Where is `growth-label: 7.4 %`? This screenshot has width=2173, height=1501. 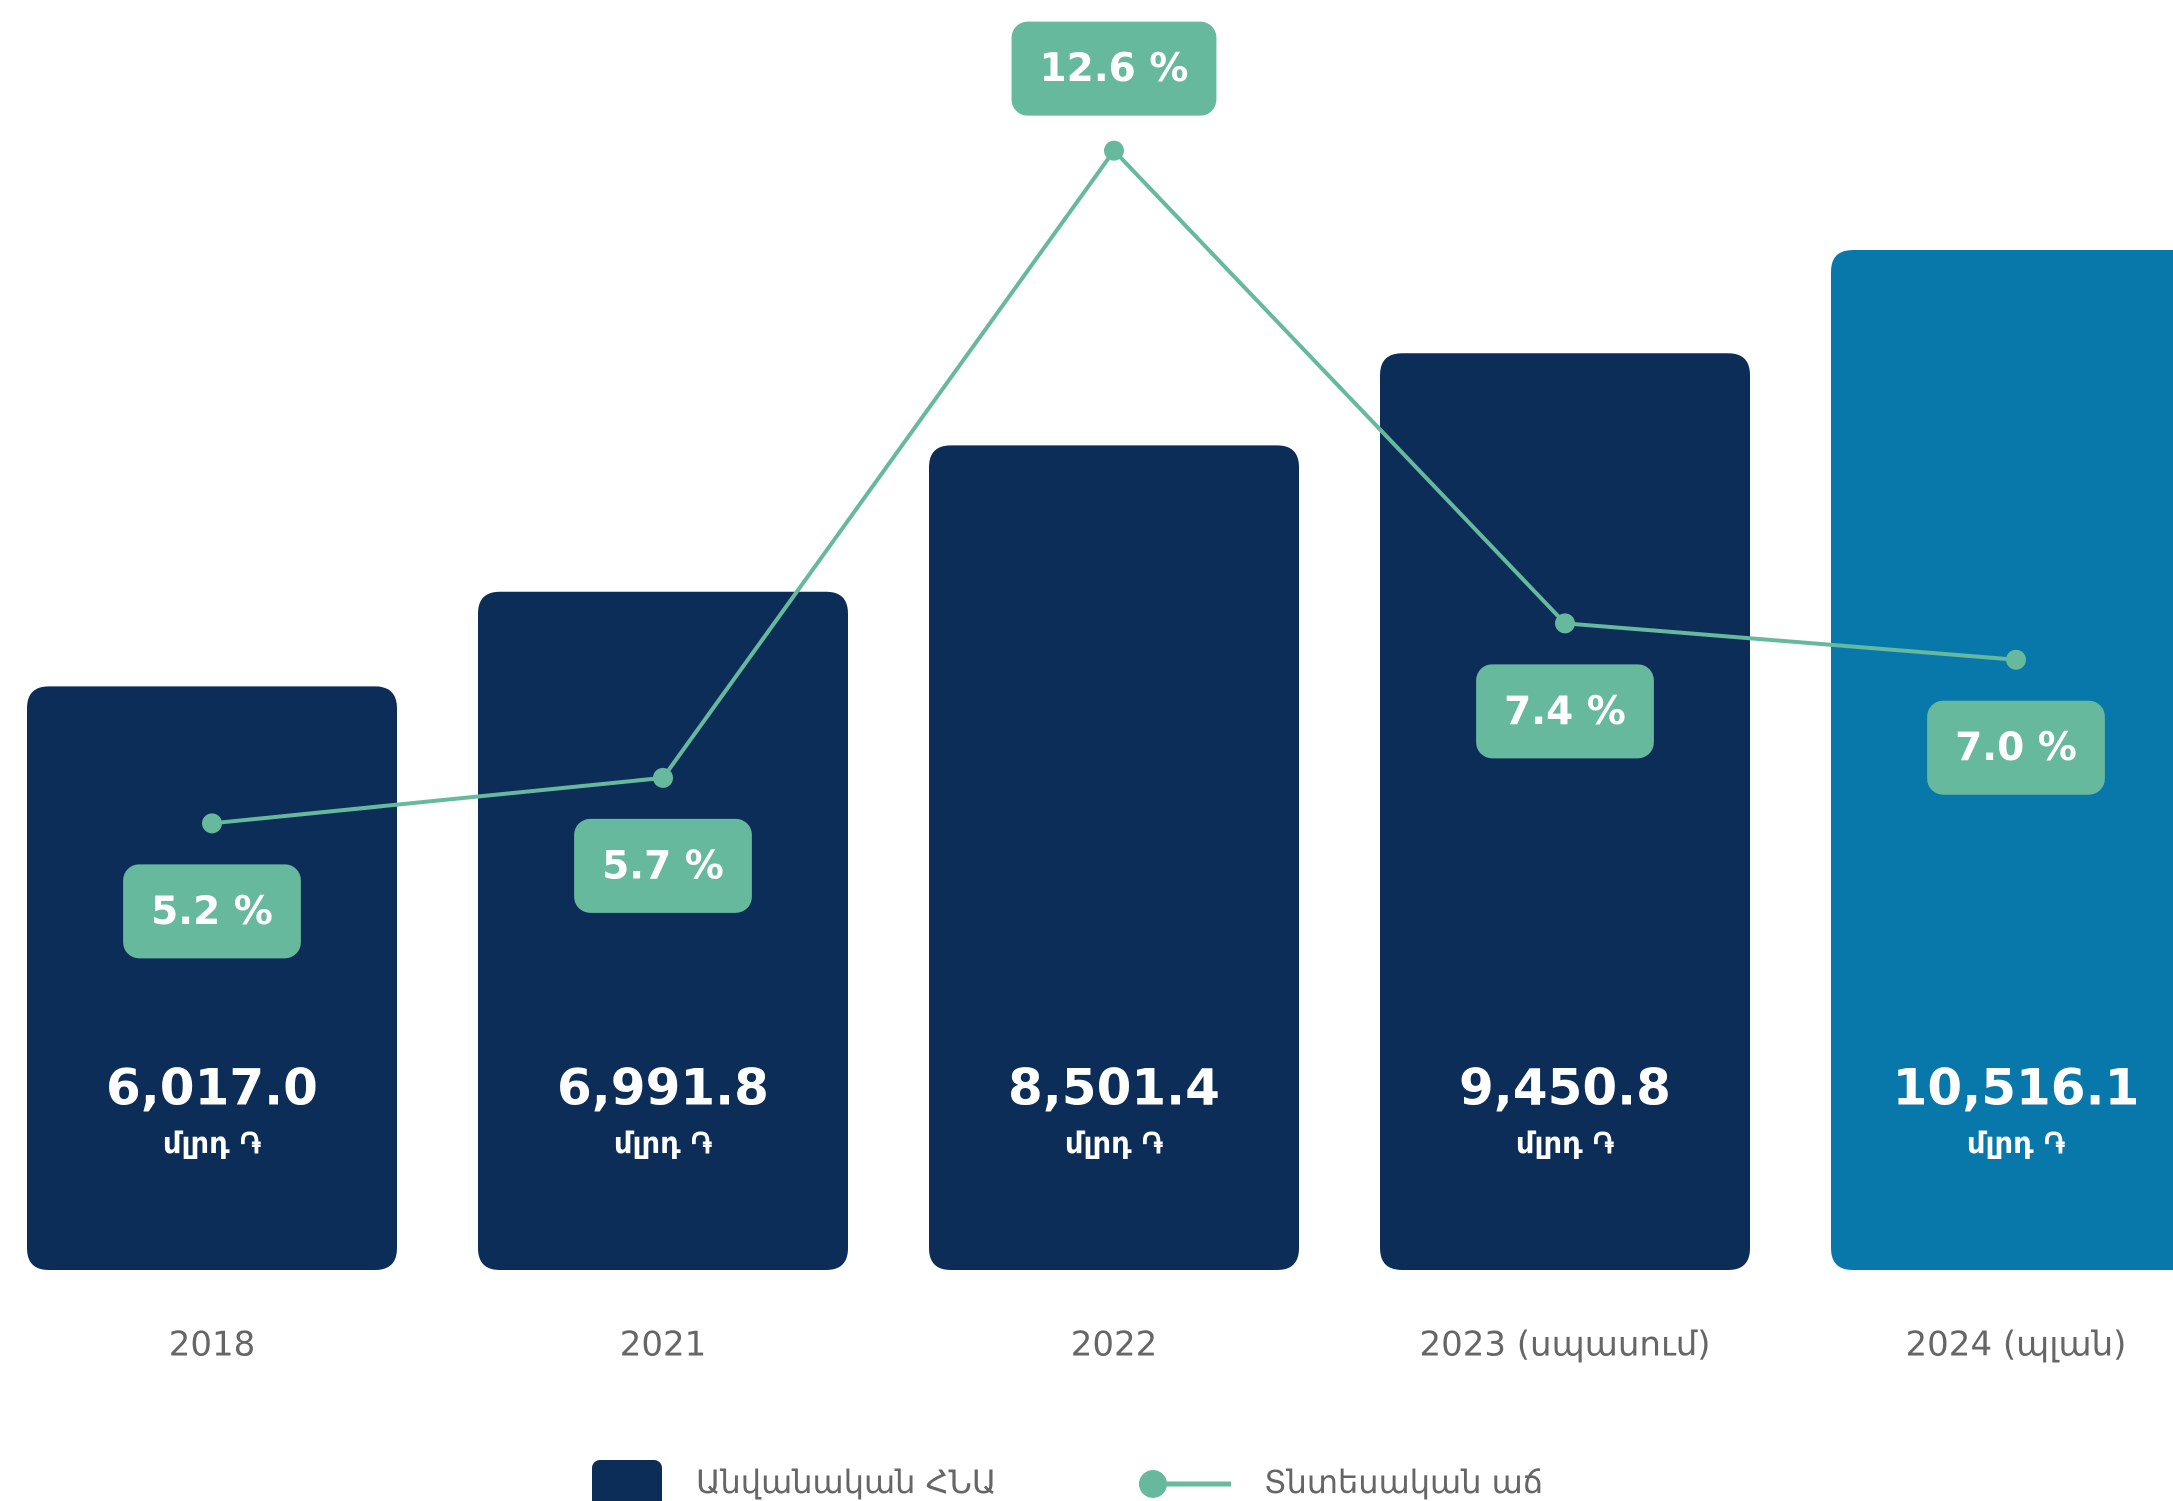
growth-label: 7.4 % is located at coordinates (1565, 711).